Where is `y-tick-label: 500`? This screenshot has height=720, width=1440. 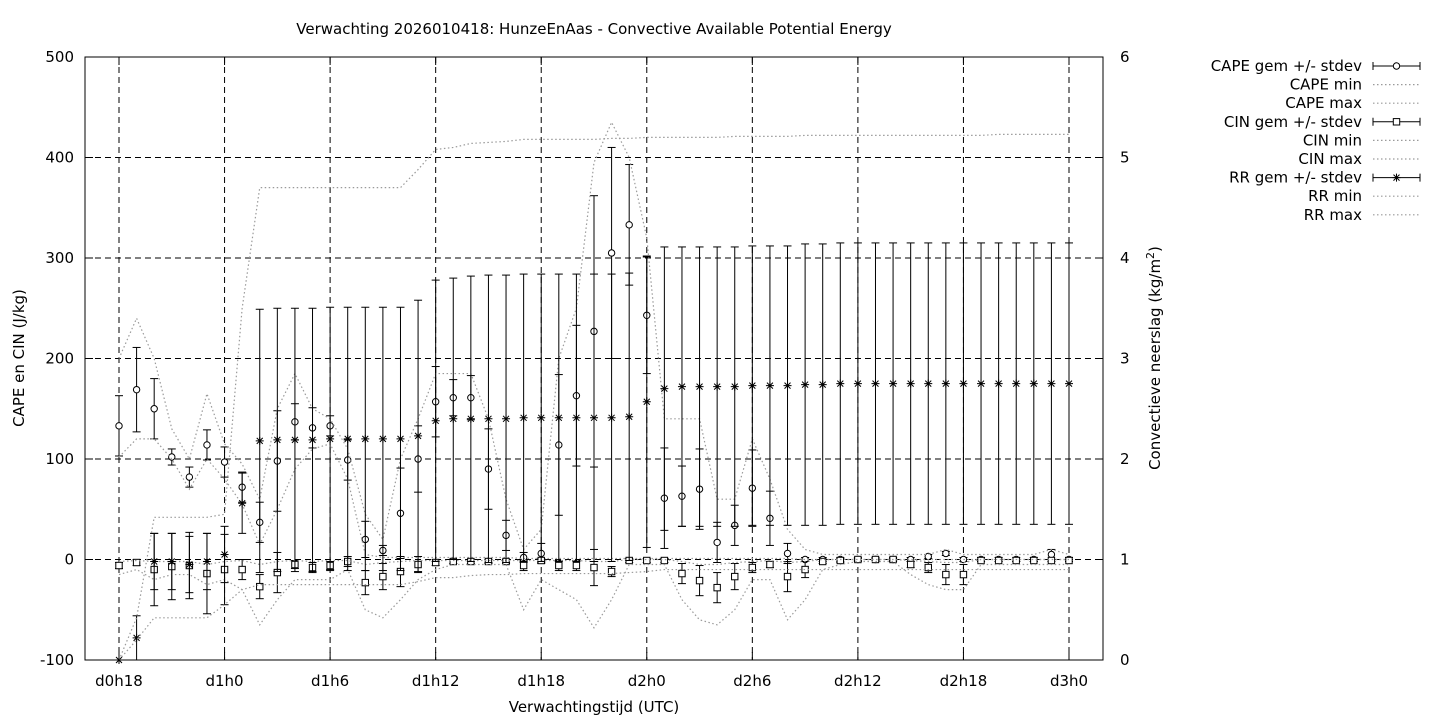 y-tick-label: 500 is located at coordinates (59, 57).